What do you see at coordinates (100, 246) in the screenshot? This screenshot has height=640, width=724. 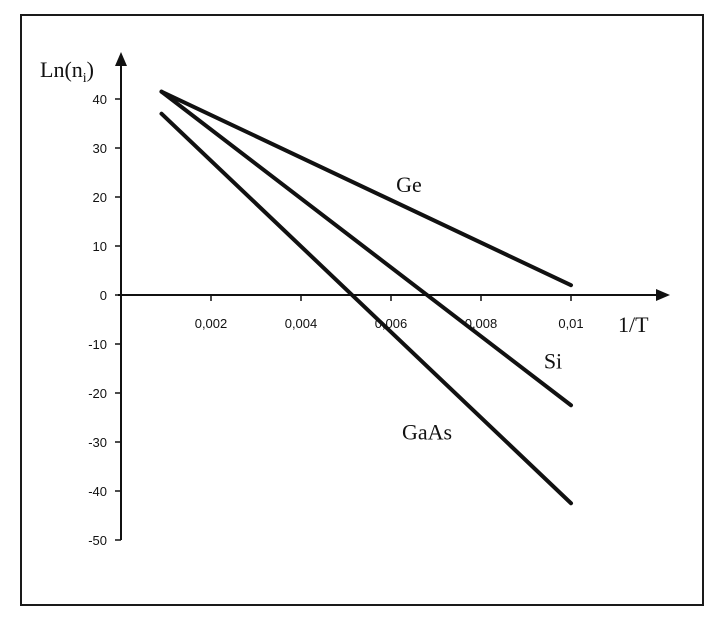 I see `y-tick-label: 10` at bounding box center [100, 246].